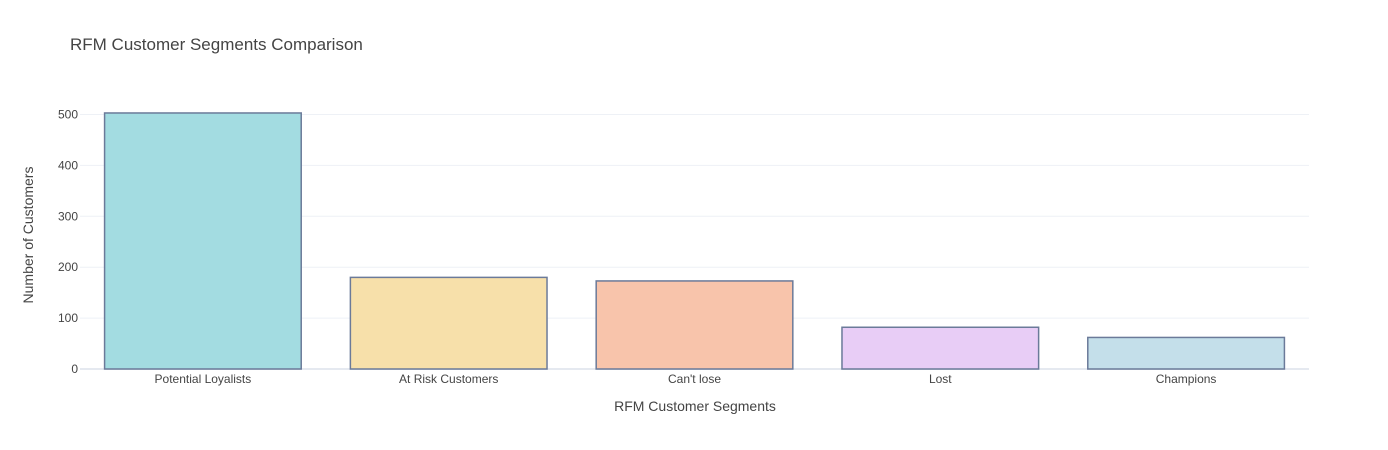 Image resolution: width=1388 pixels, height=450 pixels. What do you see at coordinates (940, 348) in the screenshot?
I see `bar-lost` at bounding box center [940, 348].